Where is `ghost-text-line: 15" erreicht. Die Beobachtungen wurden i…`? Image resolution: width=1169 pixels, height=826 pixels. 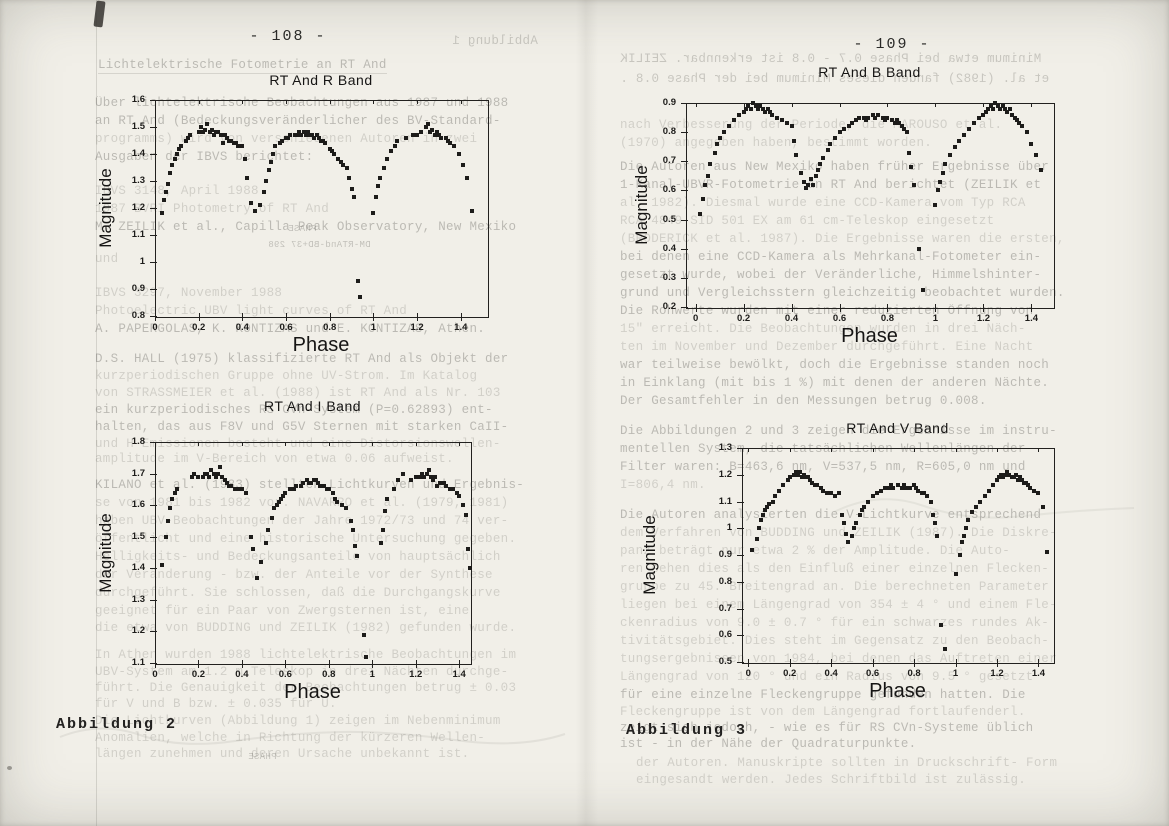 ghost-text-line: 15" erreicht. Die Beobachtungen wurden i… is located at coordinates (823, 329).